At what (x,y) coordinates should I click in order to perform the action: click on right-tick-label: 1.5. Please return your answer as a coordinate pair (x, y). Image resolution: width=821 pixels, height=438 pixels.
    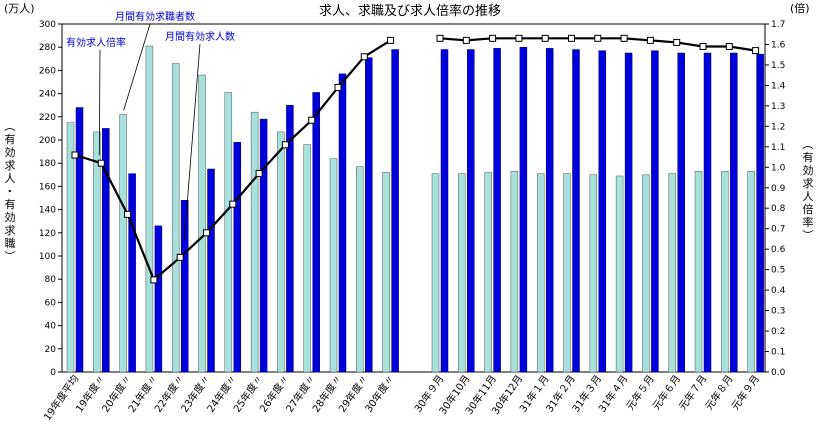
    Looking at the image, I should click on (778, 66).